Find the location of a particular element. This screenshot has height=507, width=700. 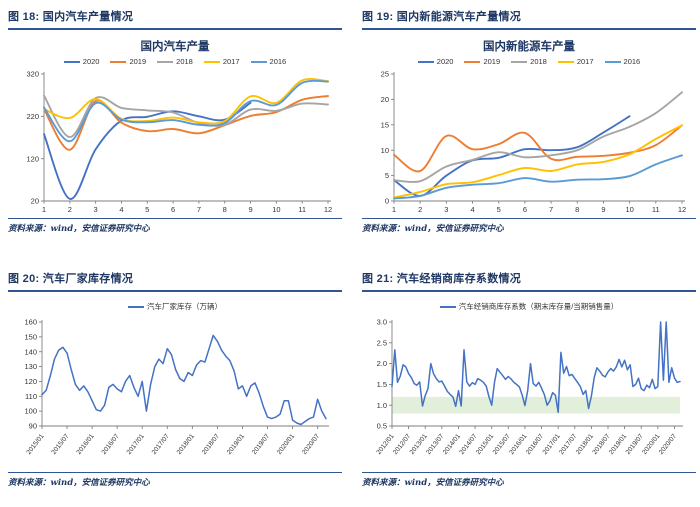

figure-21-legend: 汽车经销商库存系数（期末库存量/当期销售量） is located at coordinates (529, 306).